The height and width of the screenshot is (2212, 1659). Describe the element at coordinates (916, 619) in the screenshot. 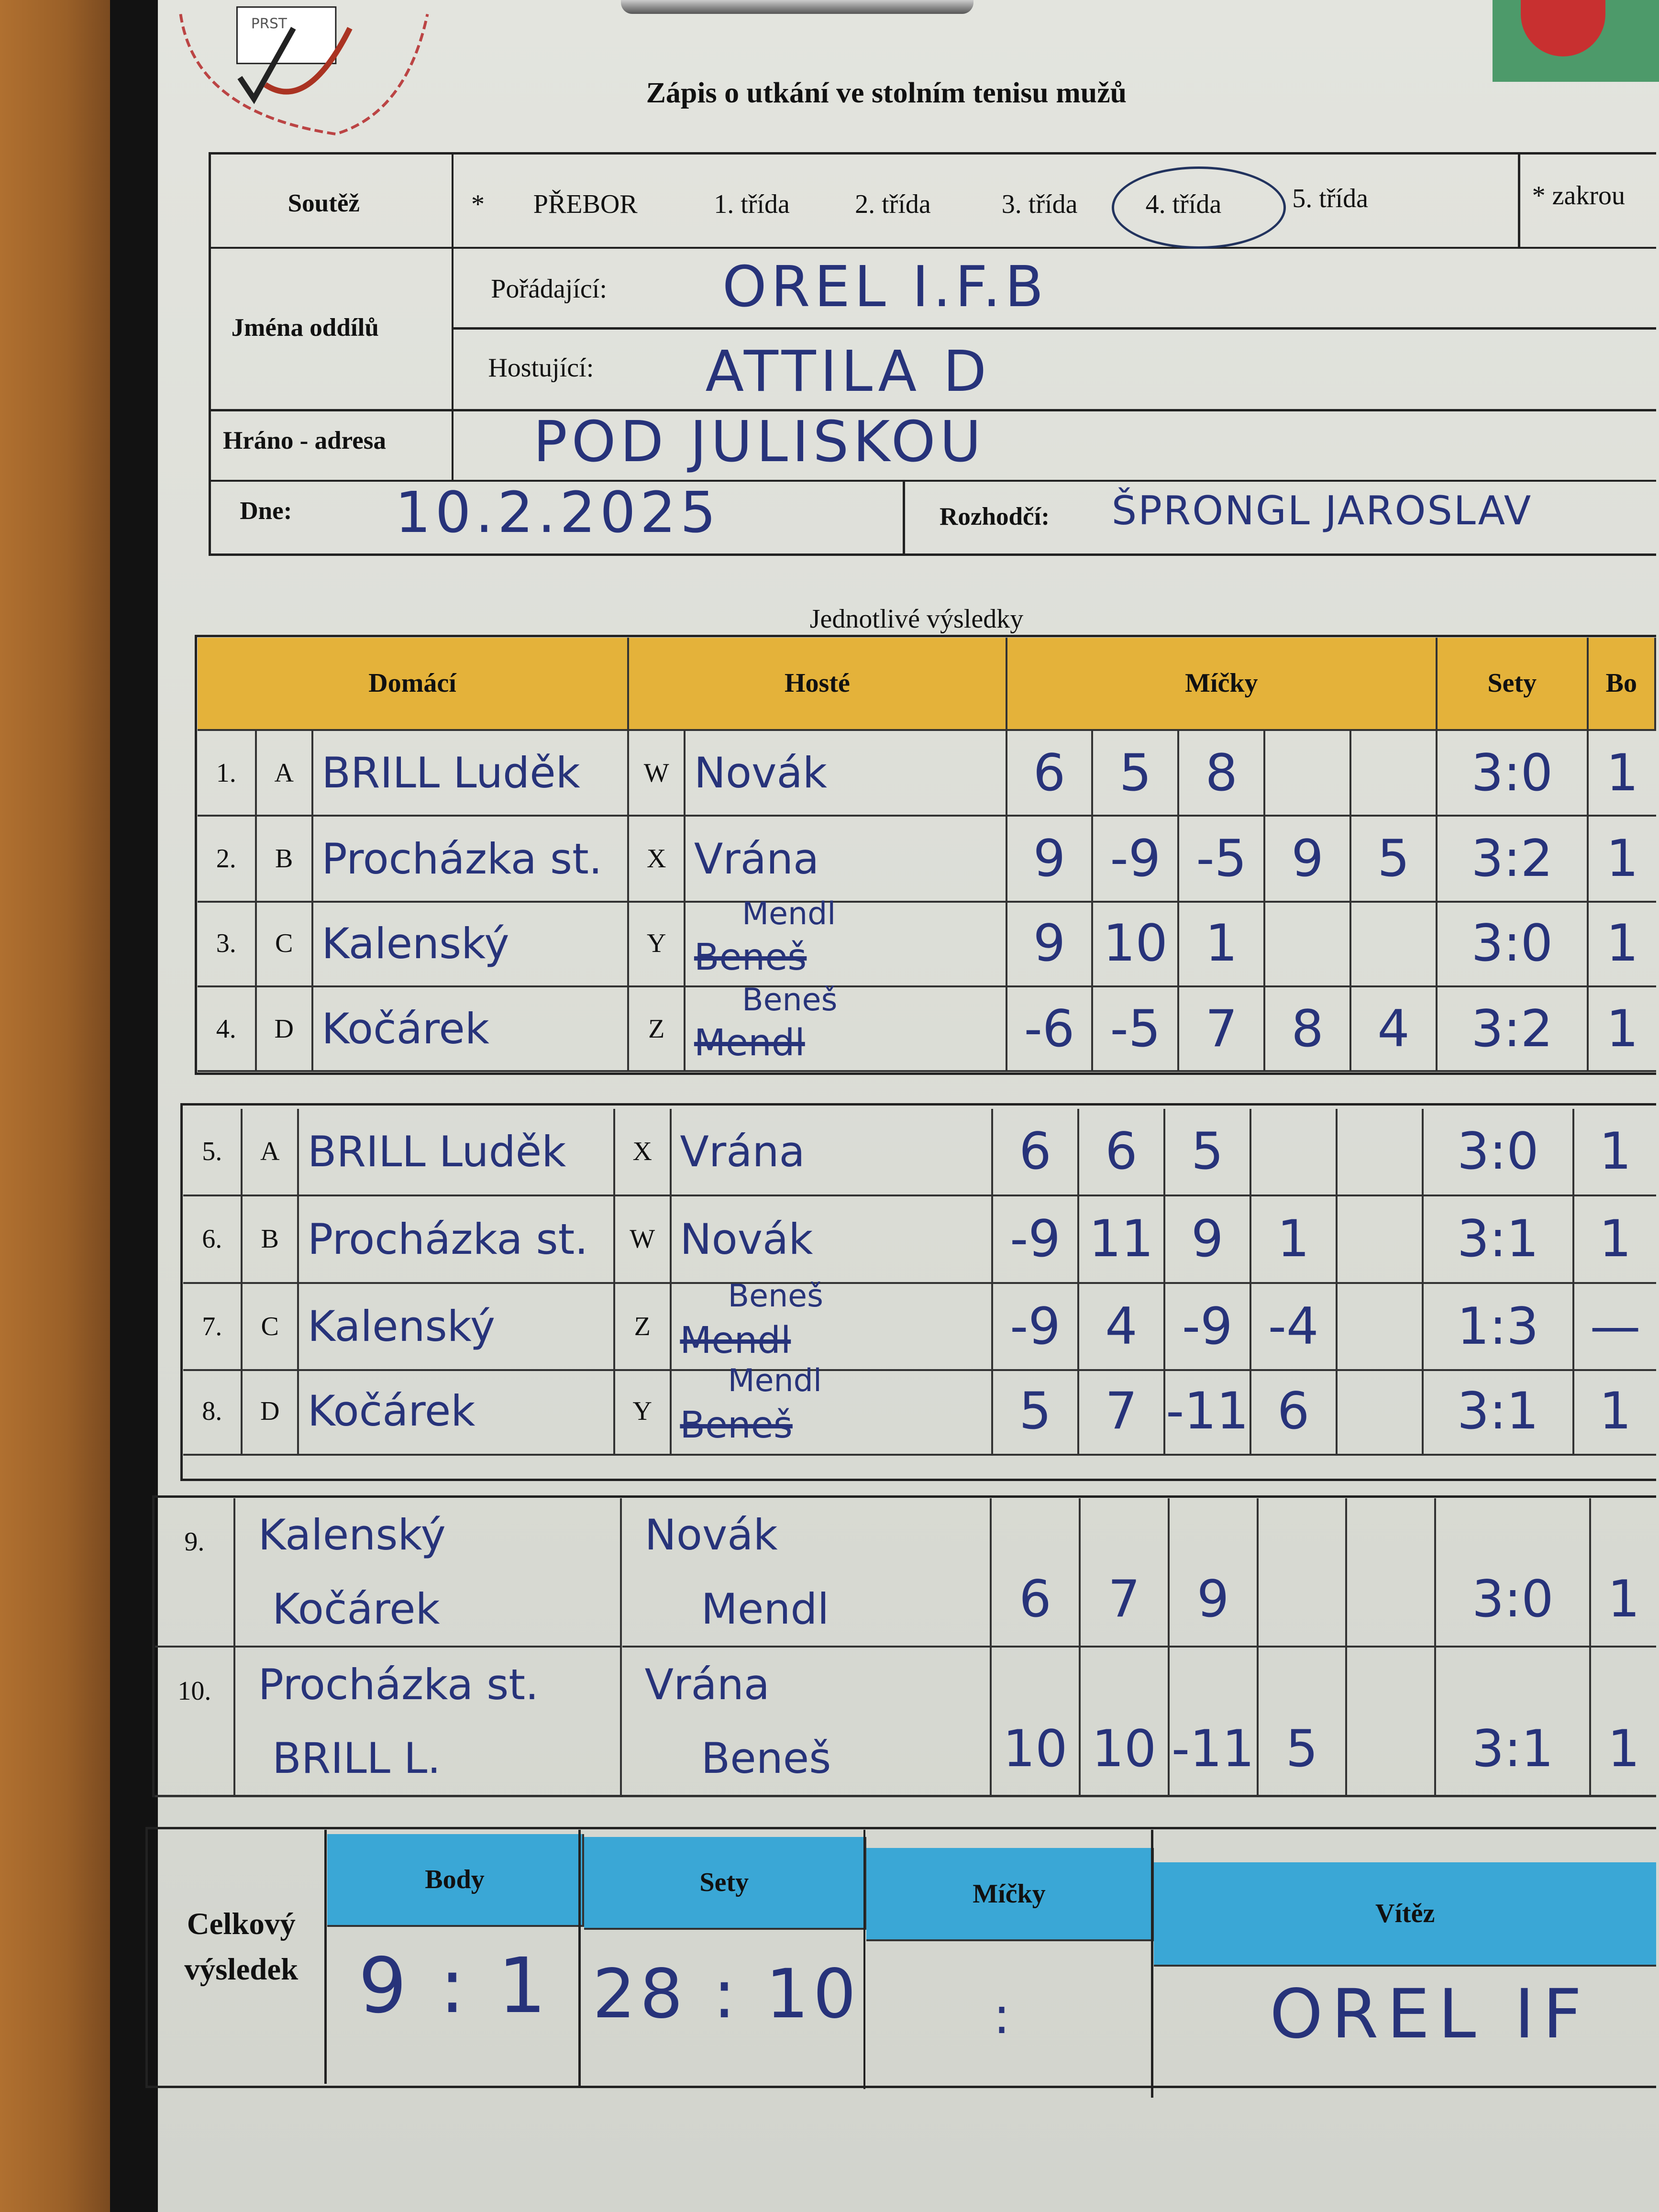

I see `singles-caption: Jednotlivé výsledky` at that location.